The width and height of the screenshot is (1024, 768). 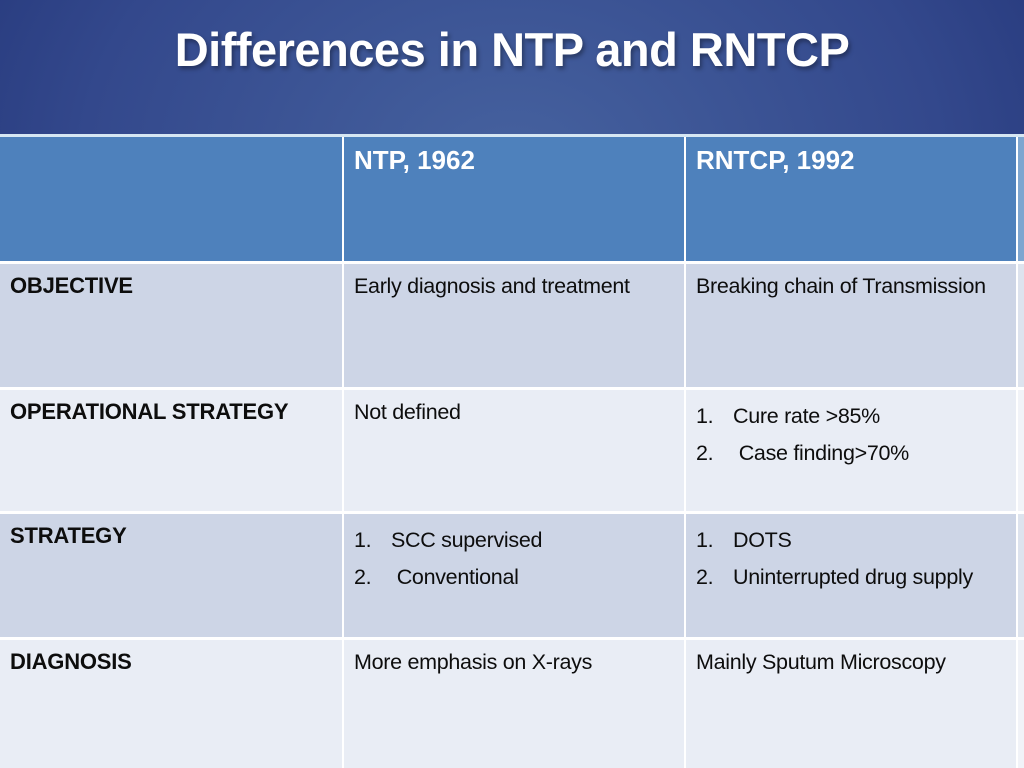 I want to click on corner-header-cell, so click(x=171, y=199).